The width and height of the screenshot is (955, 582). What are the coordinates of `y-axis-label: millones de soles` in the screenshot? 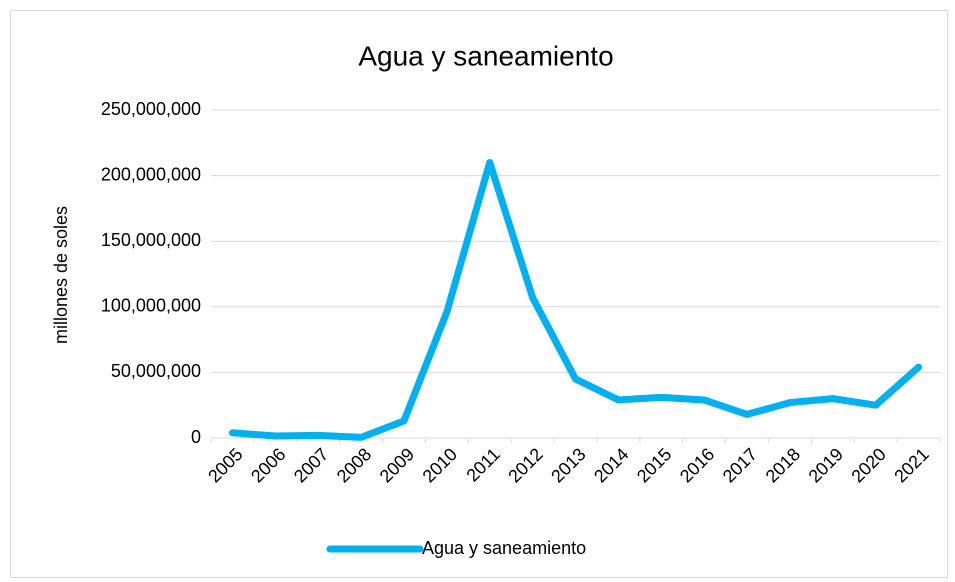 It's located at (61, 275).